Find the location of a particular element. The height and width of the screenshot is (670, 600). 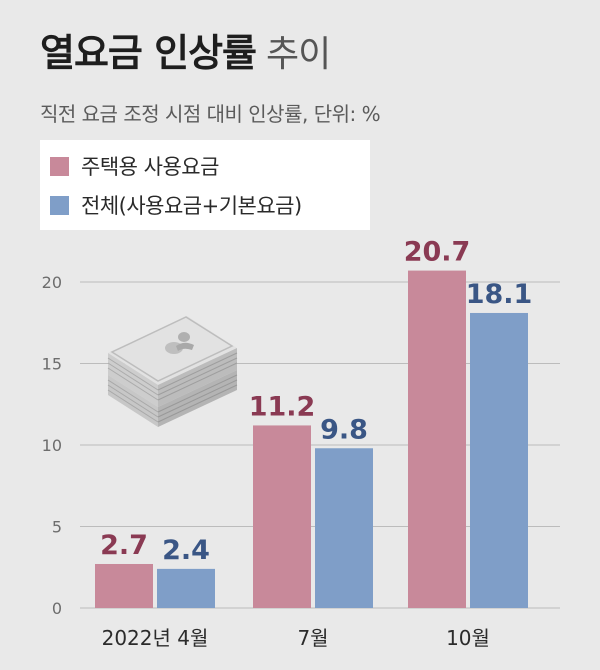

bar-s0-c0 is located at coordinates (124, 585).